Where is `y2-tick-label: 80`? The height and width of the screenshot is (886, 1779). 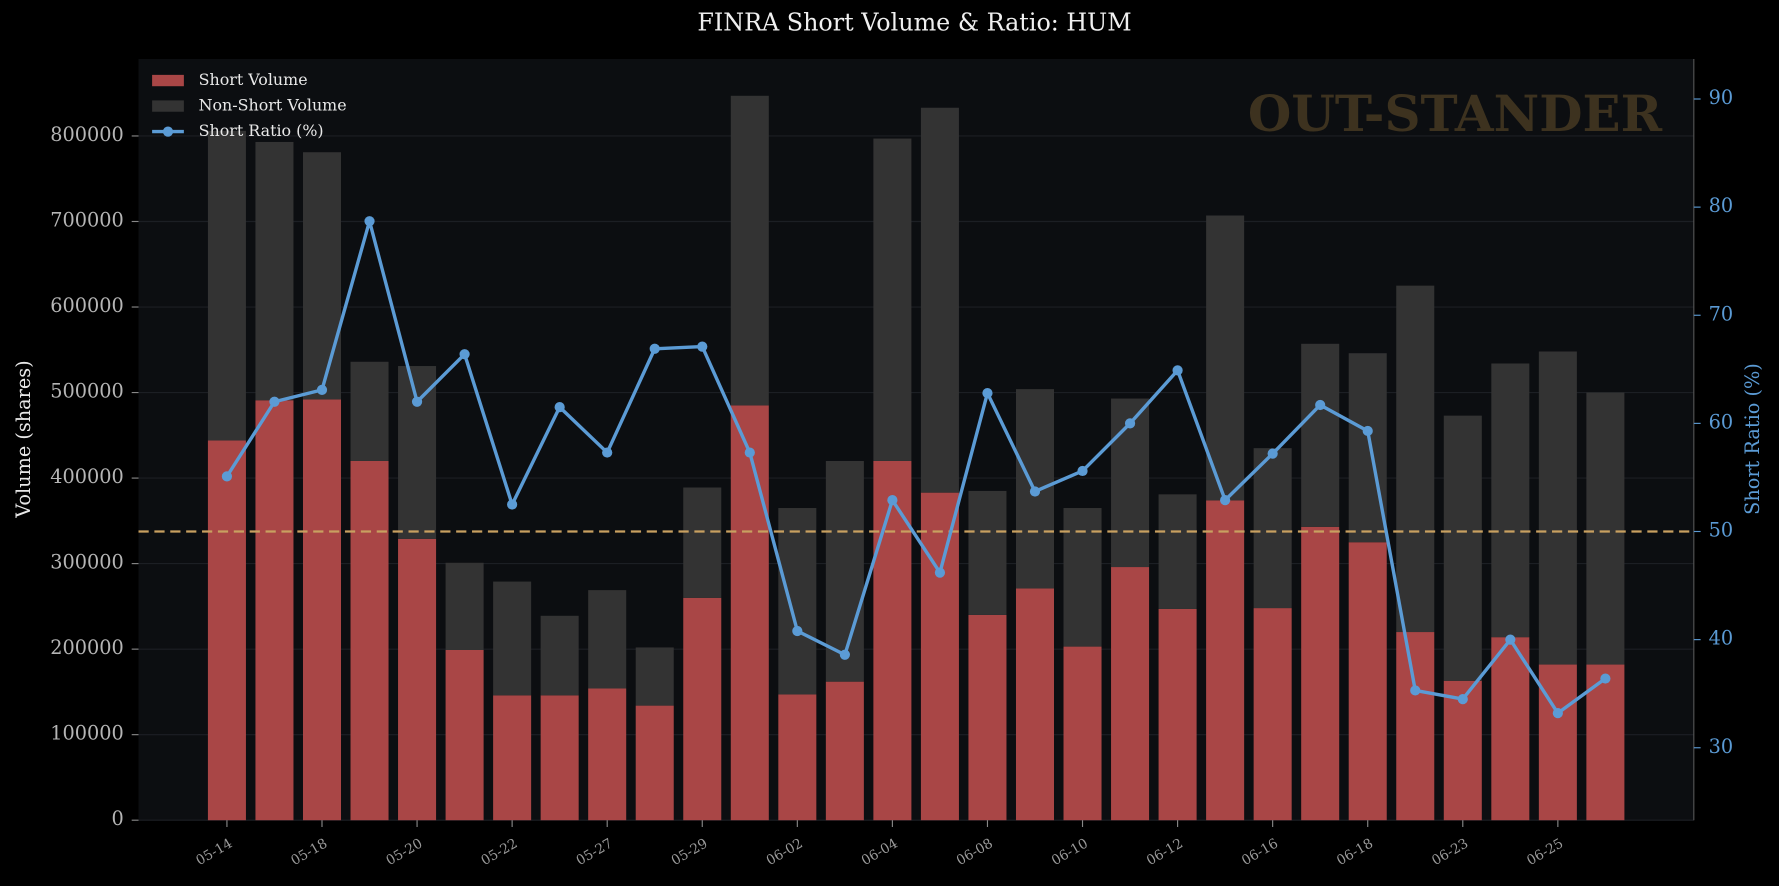
y2-tick-label: 80 is located at coordinates (1721, 205).